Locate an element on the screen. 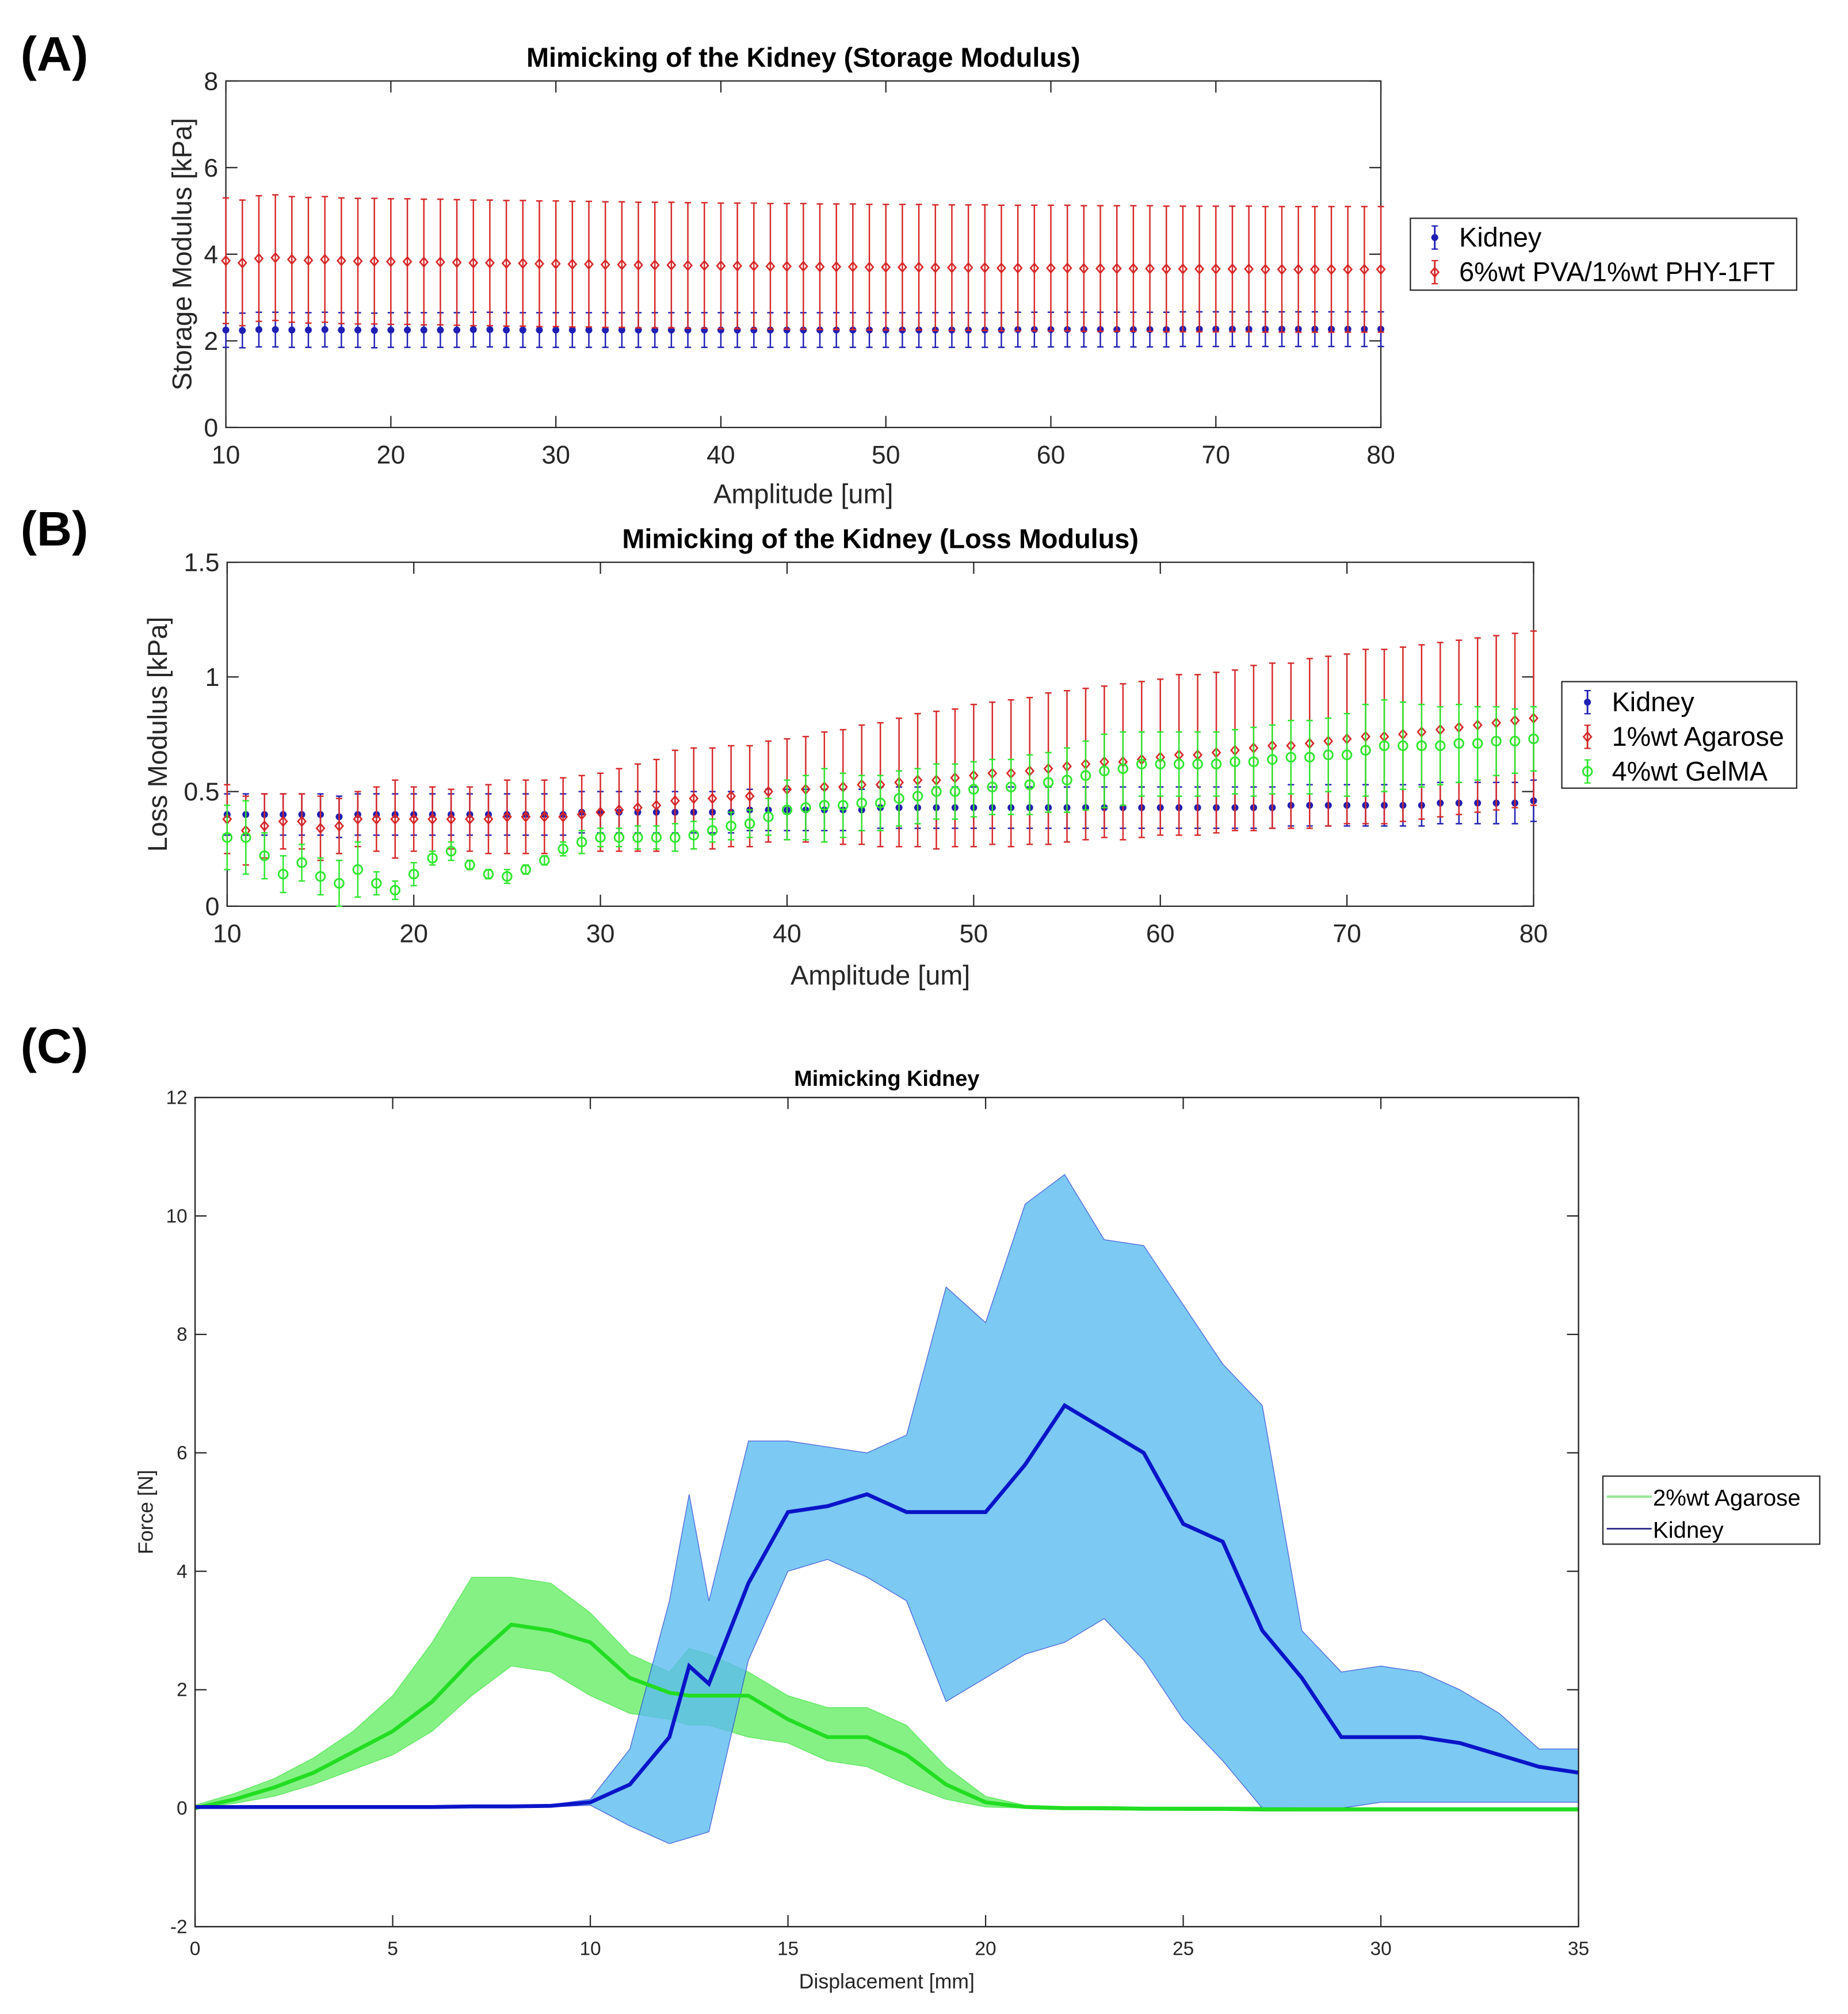 The width and height of the screenshot is (1848, 2014). panel-c-label: (C) is located at coordinates (55, 1046).